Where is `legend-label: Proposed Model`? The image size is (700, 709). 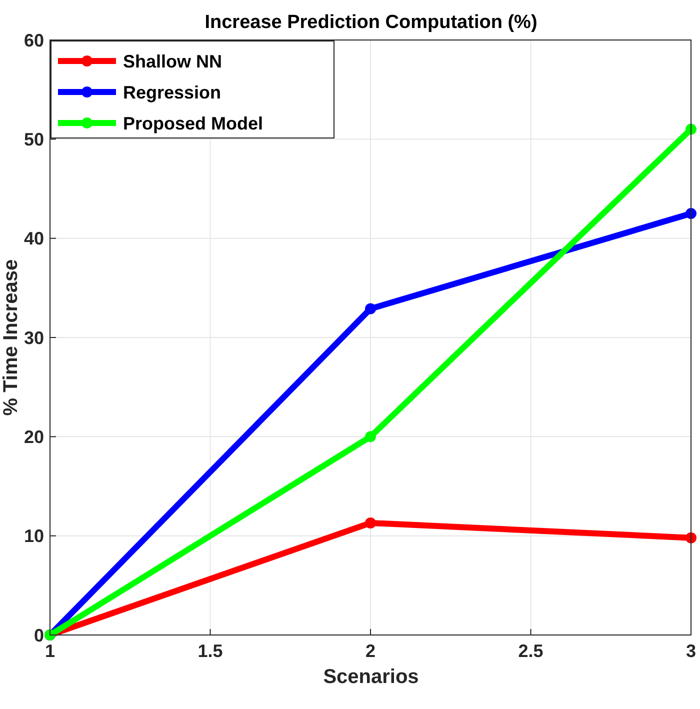
legend-label: Proposed Model is located at coordinates (193, 123).